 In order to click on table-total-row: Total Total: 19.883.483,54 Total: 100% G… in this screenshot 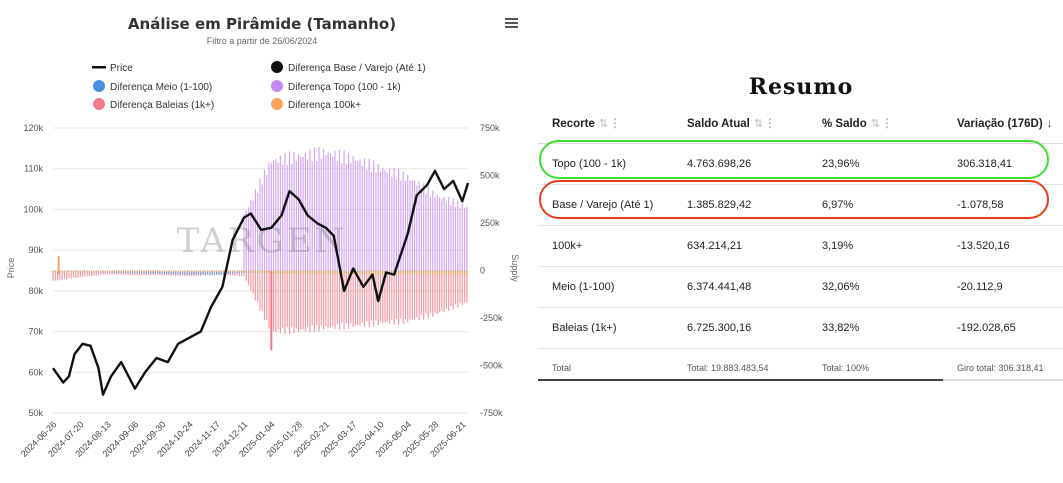, I will do `click(800, 368)`.